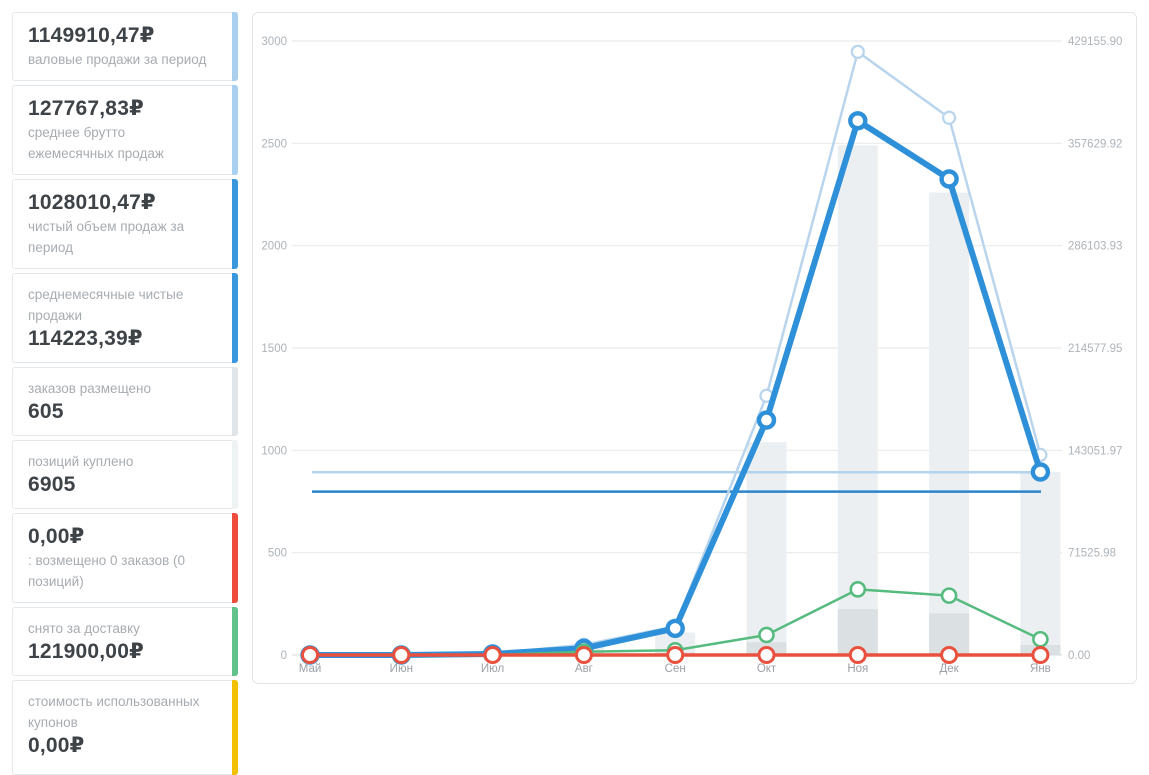  What do you see at coordinates (235, 474) in the screenshot?
I see `accent-bar-items-bought` at bounding box center [235, 474].